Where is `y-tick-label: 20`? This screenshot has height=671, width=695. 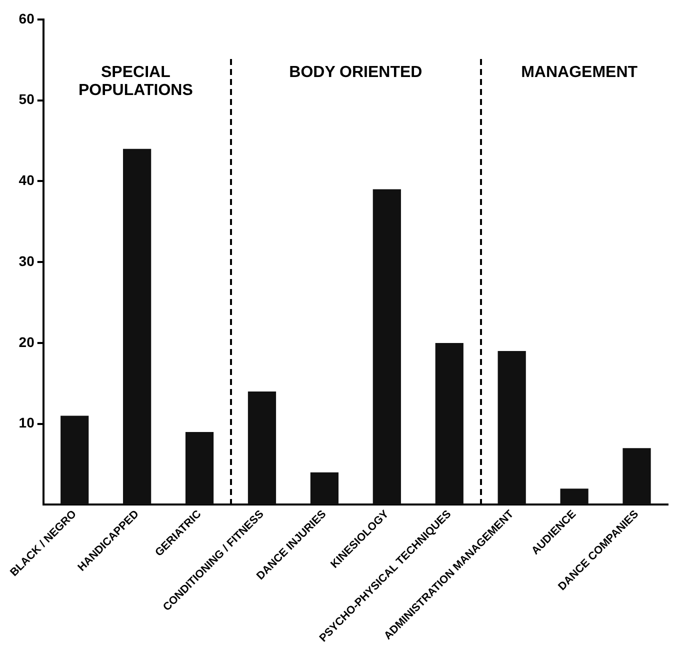
y-tick-label: 20 is located at coordinates (26, 342).